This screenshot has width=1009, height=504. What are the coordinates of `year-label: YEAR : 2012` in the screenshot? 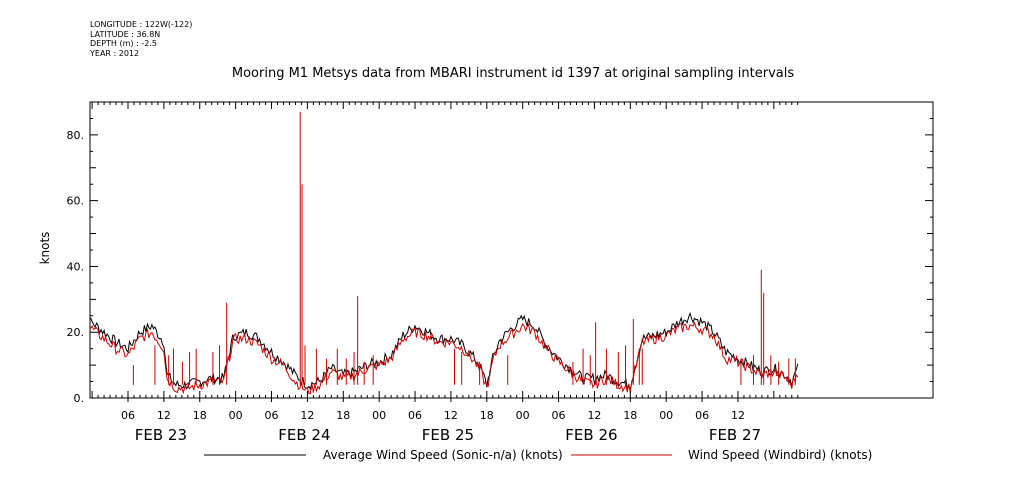 It's located at (115, 53).